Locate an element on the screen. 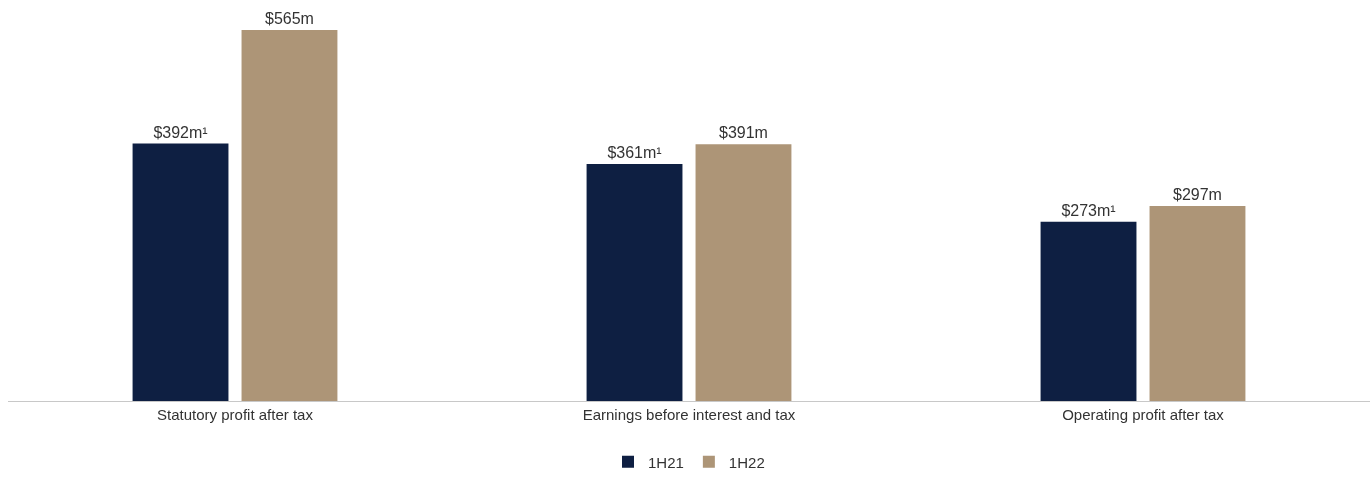 The height and width of the screenshot is (479, 1370). x-tick-label: Statutory profit after tax is located at coordinates (235, 414).